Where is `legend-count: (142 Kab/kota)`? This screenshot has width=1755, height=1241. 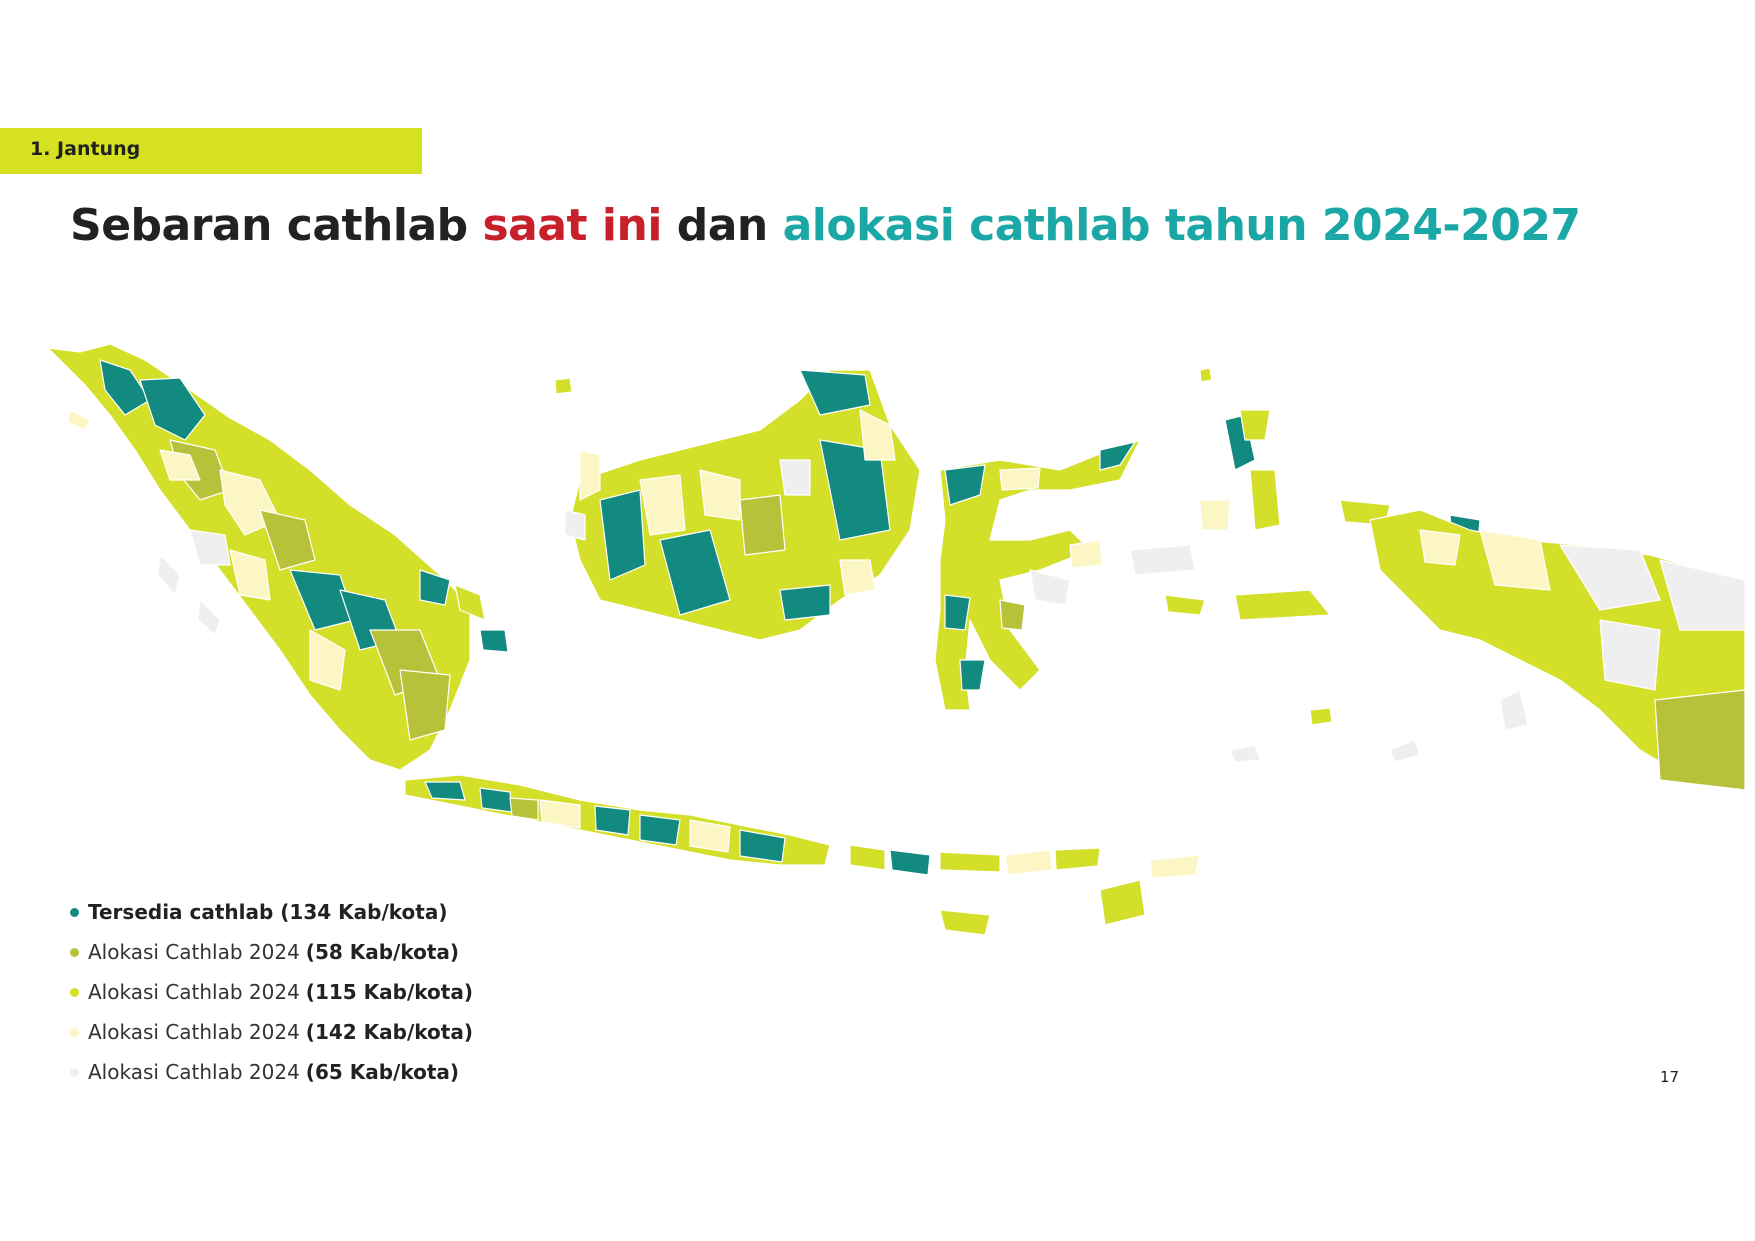 legend-count: (142 Kab/kota) is located at coordinates (389, 1032).